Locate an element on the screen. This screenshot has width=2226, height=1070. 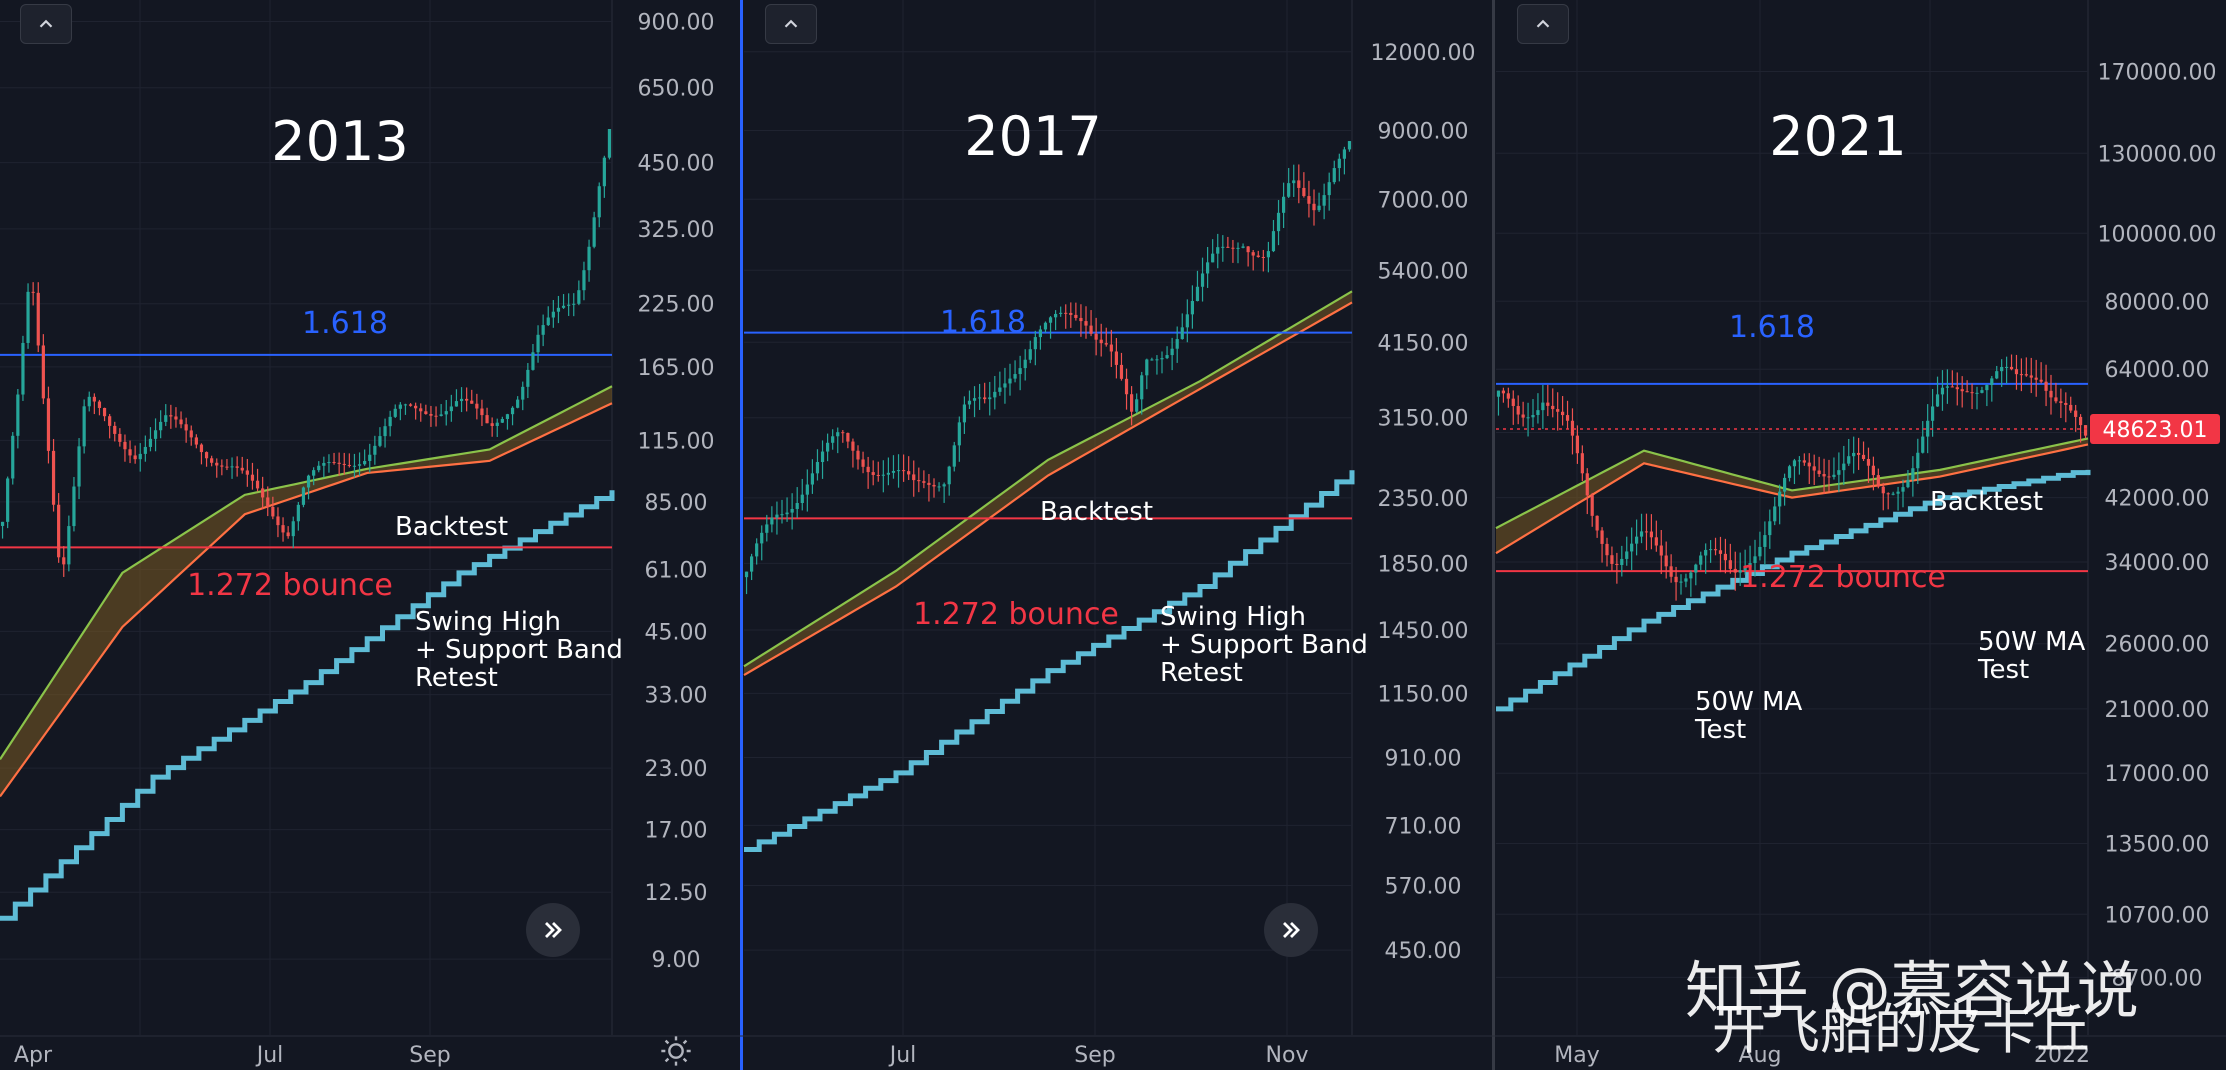
y-tick-label: 9.00 is located at coordinates (676, 960).